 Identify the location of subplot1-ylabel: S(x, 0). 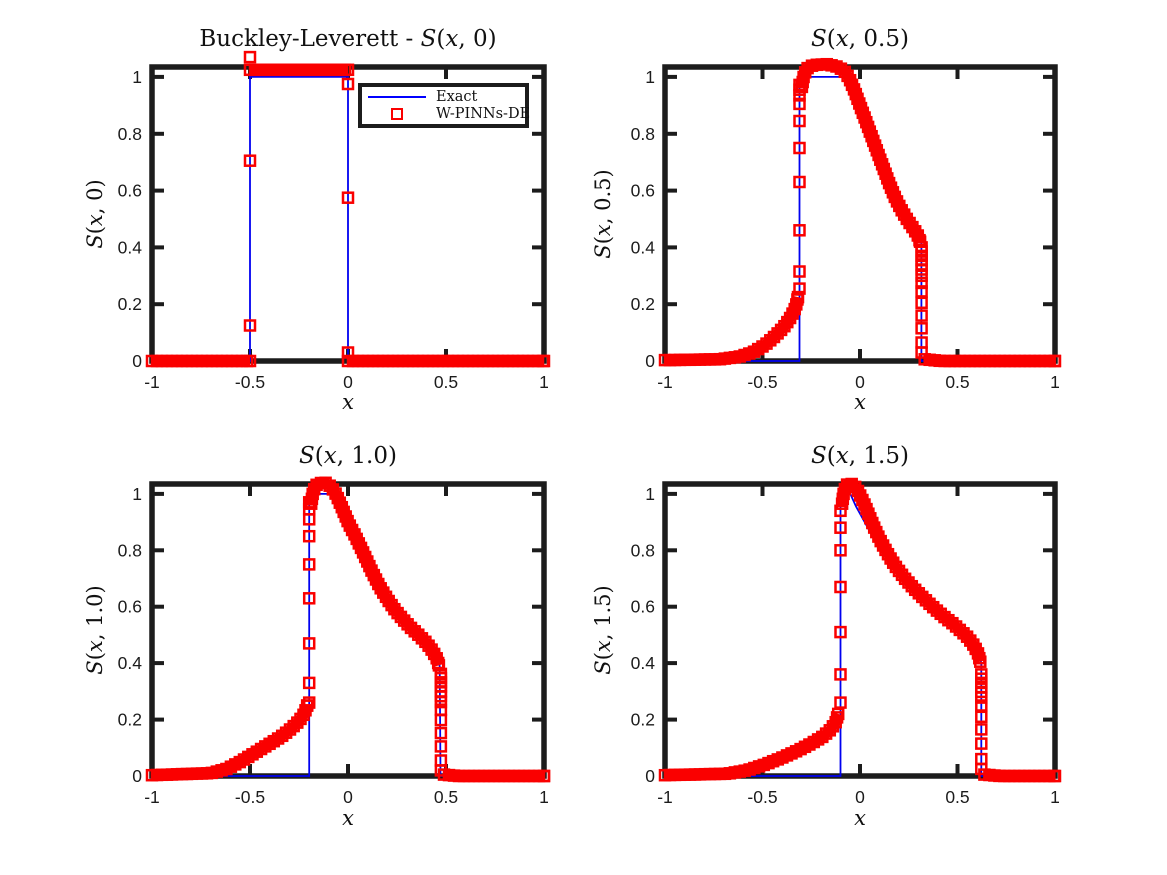
(95, 214).